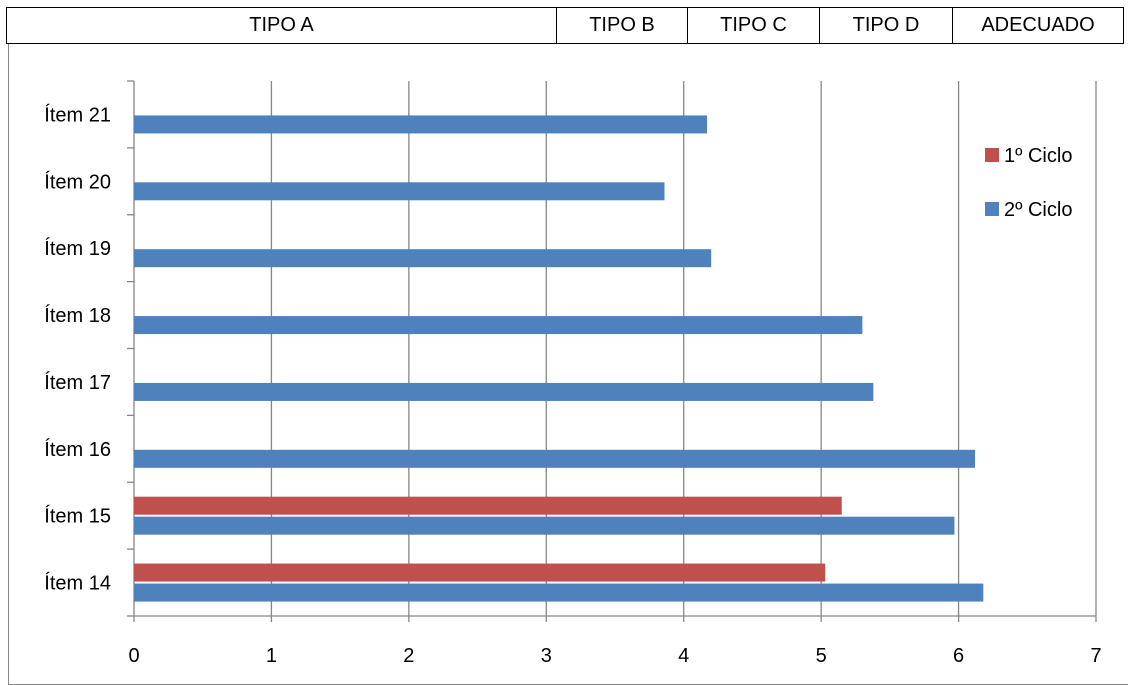 This screenshot has height=685, width=1145. What do you see at coordinates (77, 181) in the screenshot?
I see `y-tick-label: Ítem 20` at bounding box center [77, 181].